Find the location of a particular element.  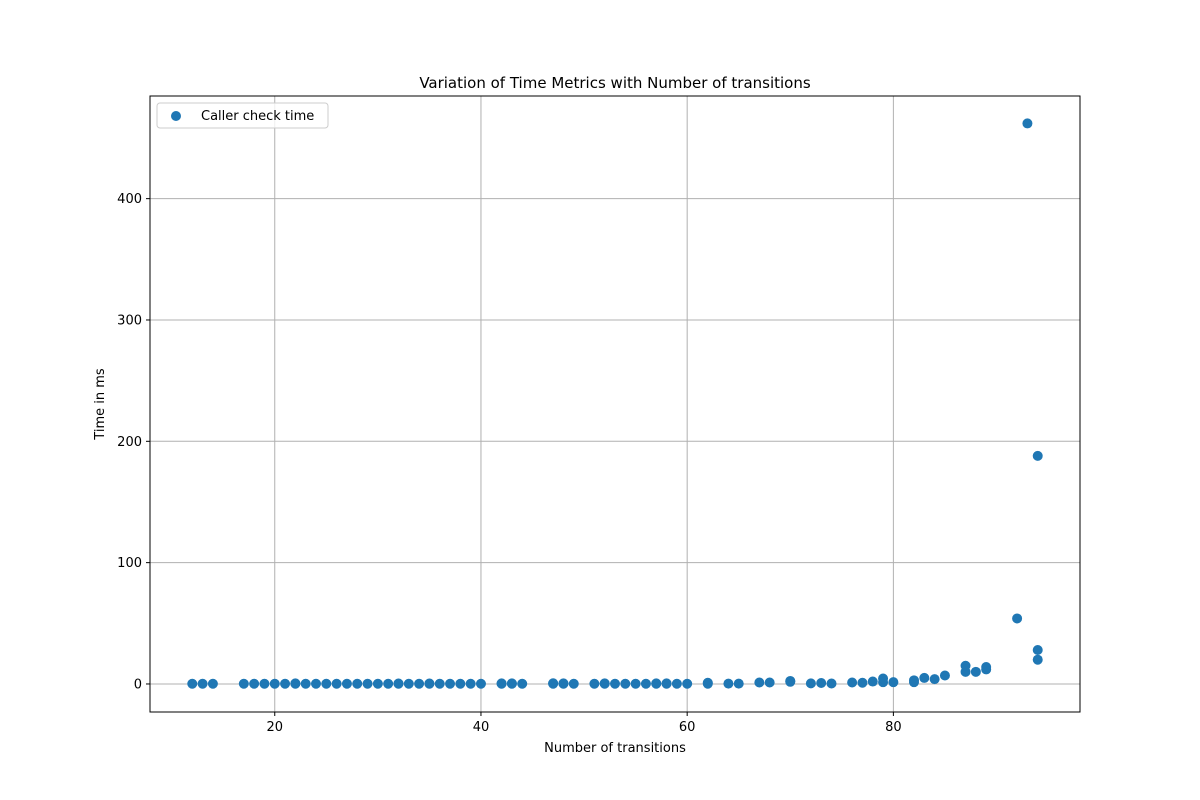

legend: Caller check time is located at coordinates (242, 115).